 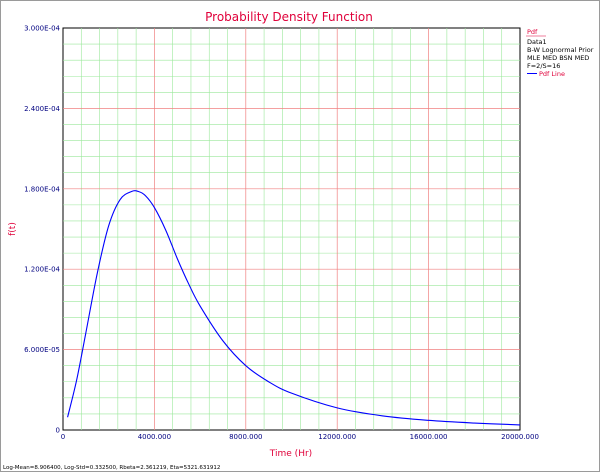 I want to click on legend-header: Pdf, so click(x=532, y=32).